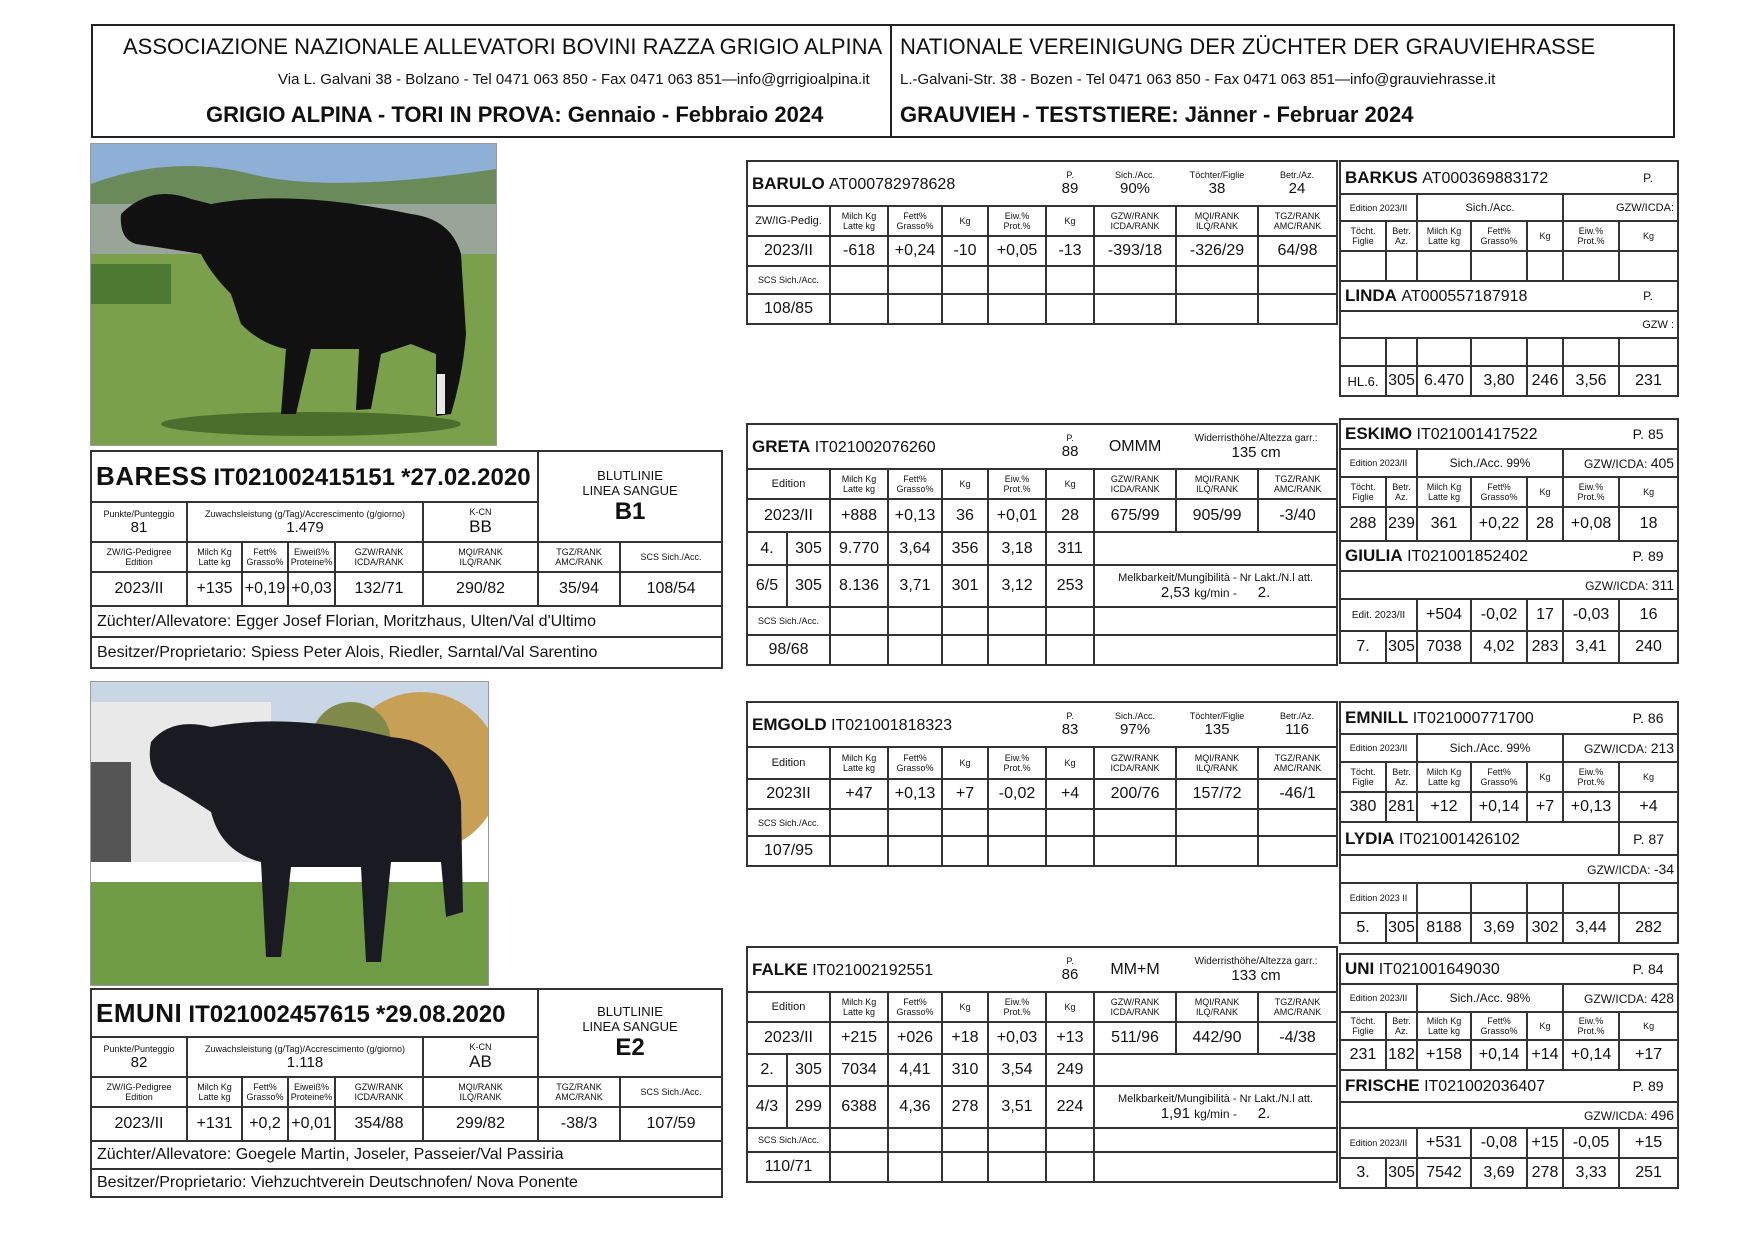  What do you see at coordinates (1545, 524) in the screenshot?
I see `eskimo-fett-kg: 28` at bounding box center [1545, 524].